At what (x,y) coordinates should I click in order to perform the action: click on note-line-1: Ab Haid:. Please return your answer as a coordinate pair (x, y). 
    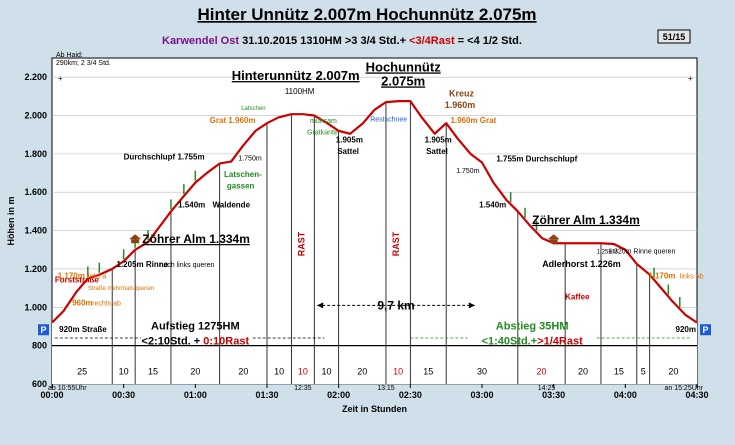
    Looking at the image, I should click on (69, 55).